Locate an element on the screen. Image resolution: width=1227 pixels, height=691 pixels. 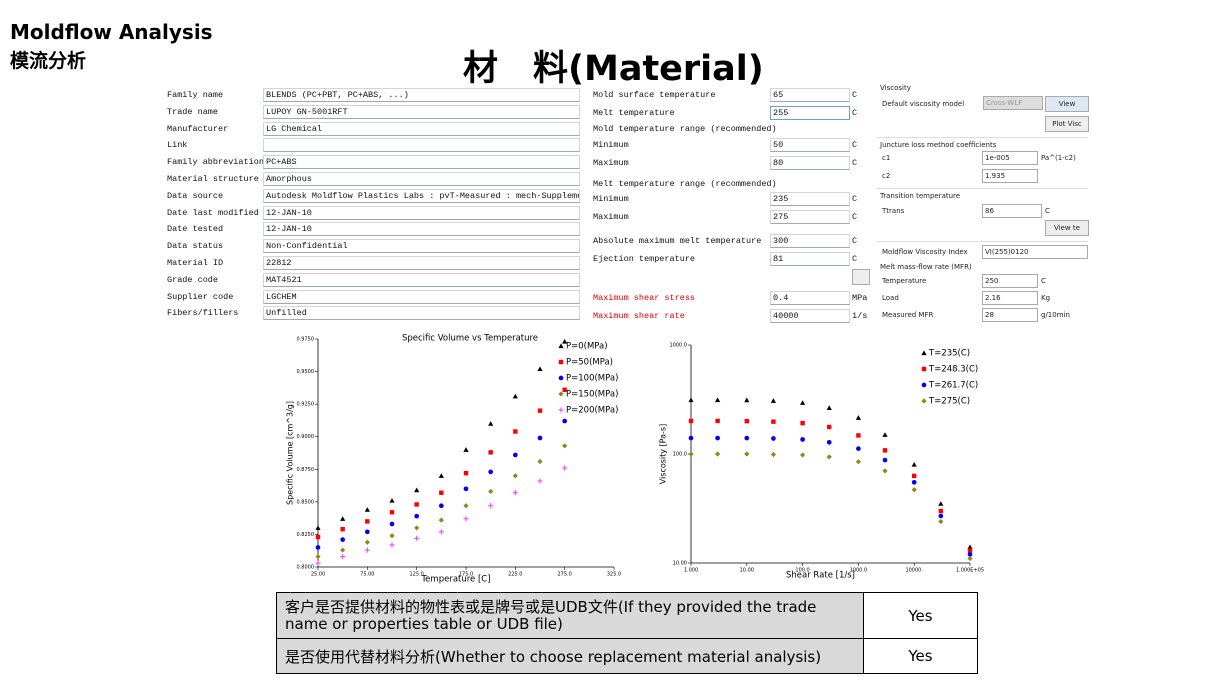
field: VI(255)0120 is located at coordinates (1035, 252).